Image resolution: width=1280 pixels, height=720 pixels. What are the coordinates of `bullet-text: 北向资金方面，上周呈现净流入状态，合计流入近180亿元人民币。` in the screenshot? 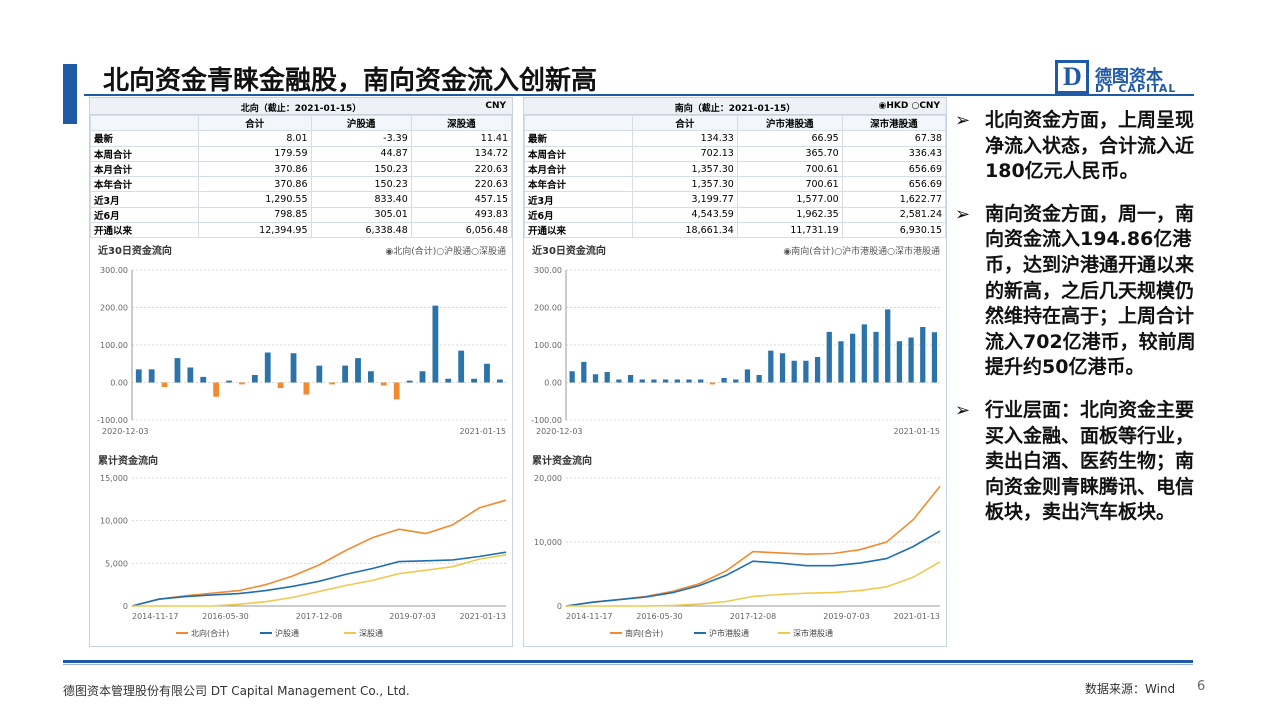 It's located at (1090, 146).